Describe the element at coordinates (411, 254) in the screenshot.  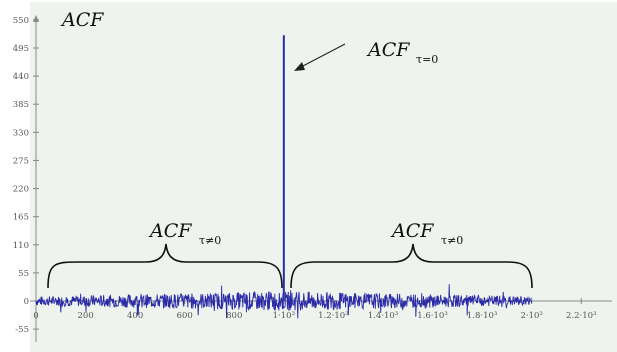
I see `right-annotation: ACF τ≠0` at that location.